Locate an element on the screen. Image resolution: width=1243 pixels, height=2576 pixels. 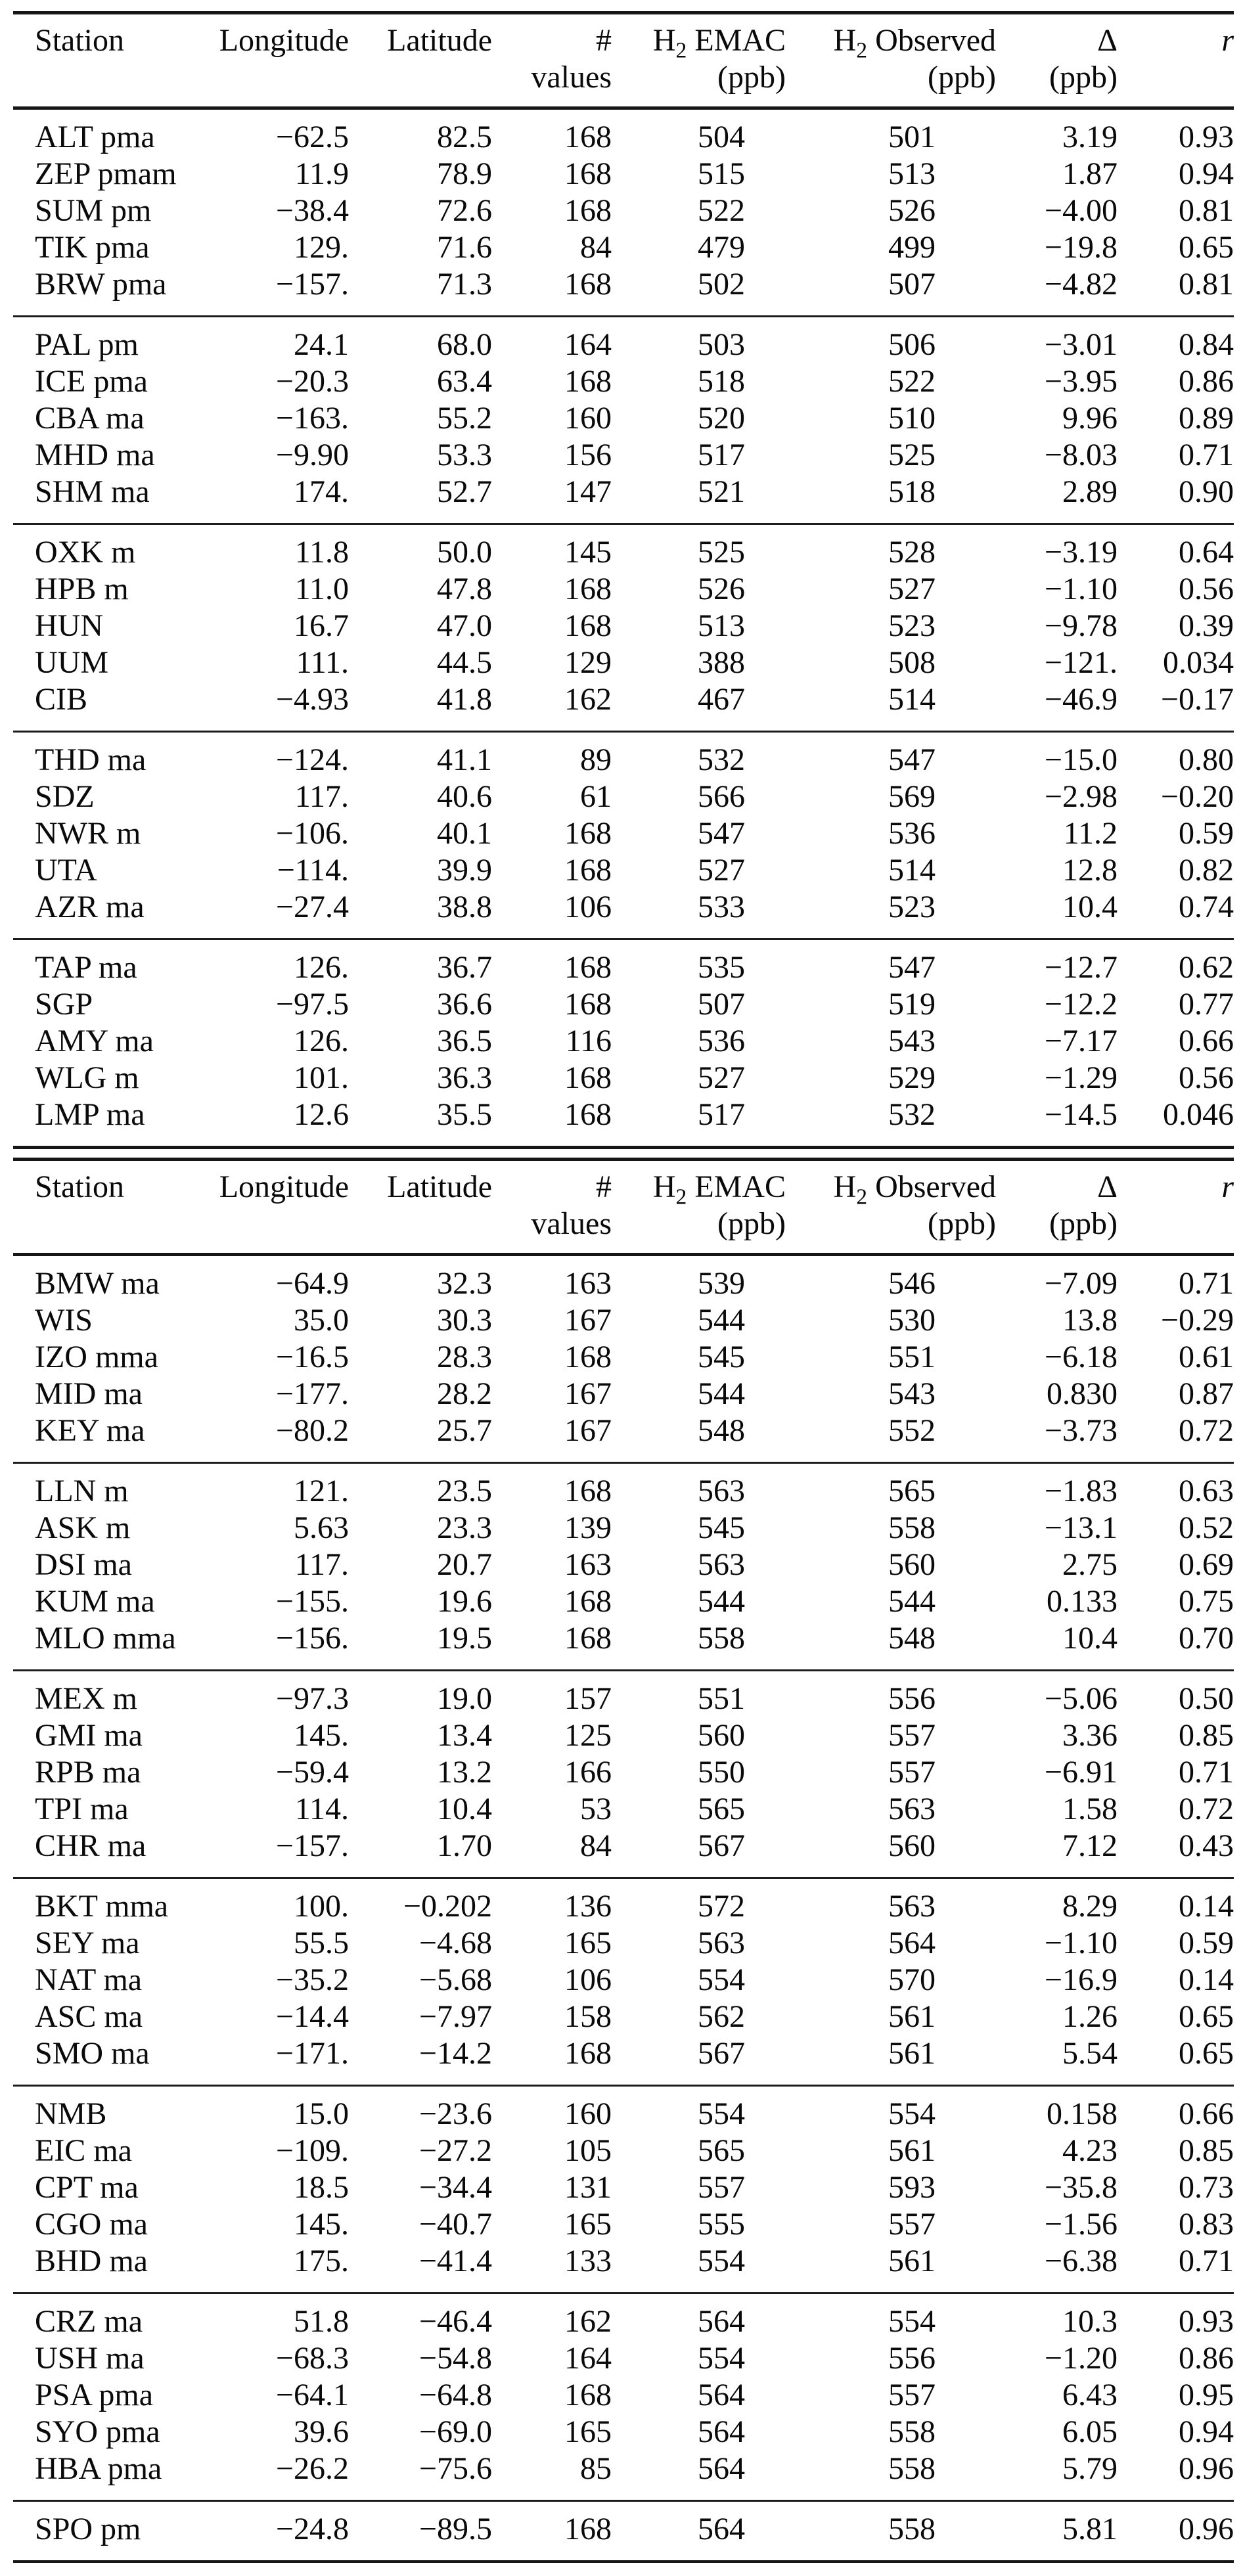
h2-observed-cell: 558 is located at coordinates (912, 2468).